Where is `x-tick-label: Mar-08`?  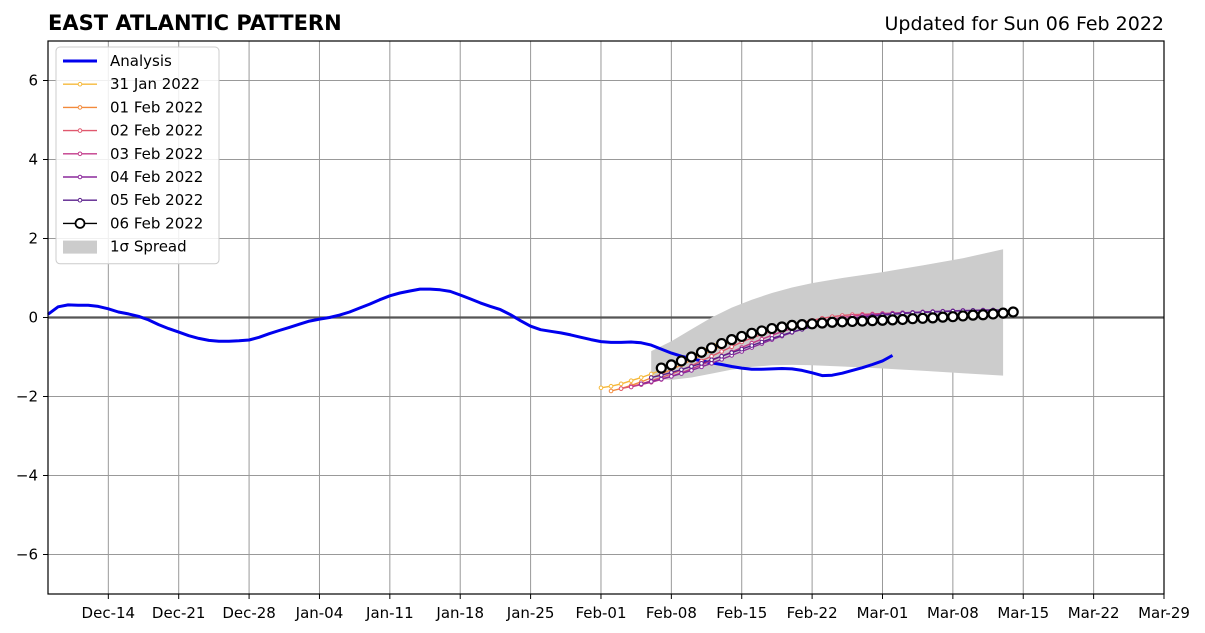 x-tick-label: Mar-08 is located at coordinates (953, 613).